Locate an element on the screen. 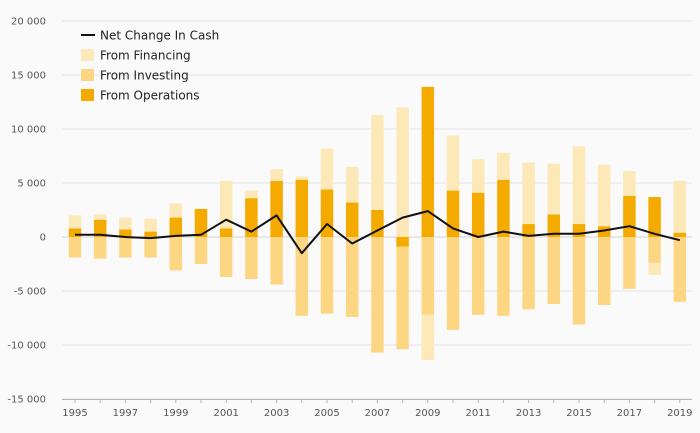 The image size is (700, 433). x-tick-label: 2005 is located at coordinates (326, 413).